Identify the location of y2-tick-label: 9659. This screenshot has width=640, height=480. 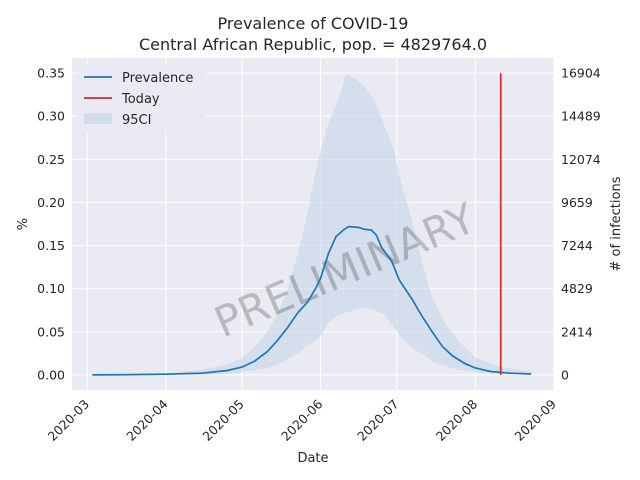
(577, 202).